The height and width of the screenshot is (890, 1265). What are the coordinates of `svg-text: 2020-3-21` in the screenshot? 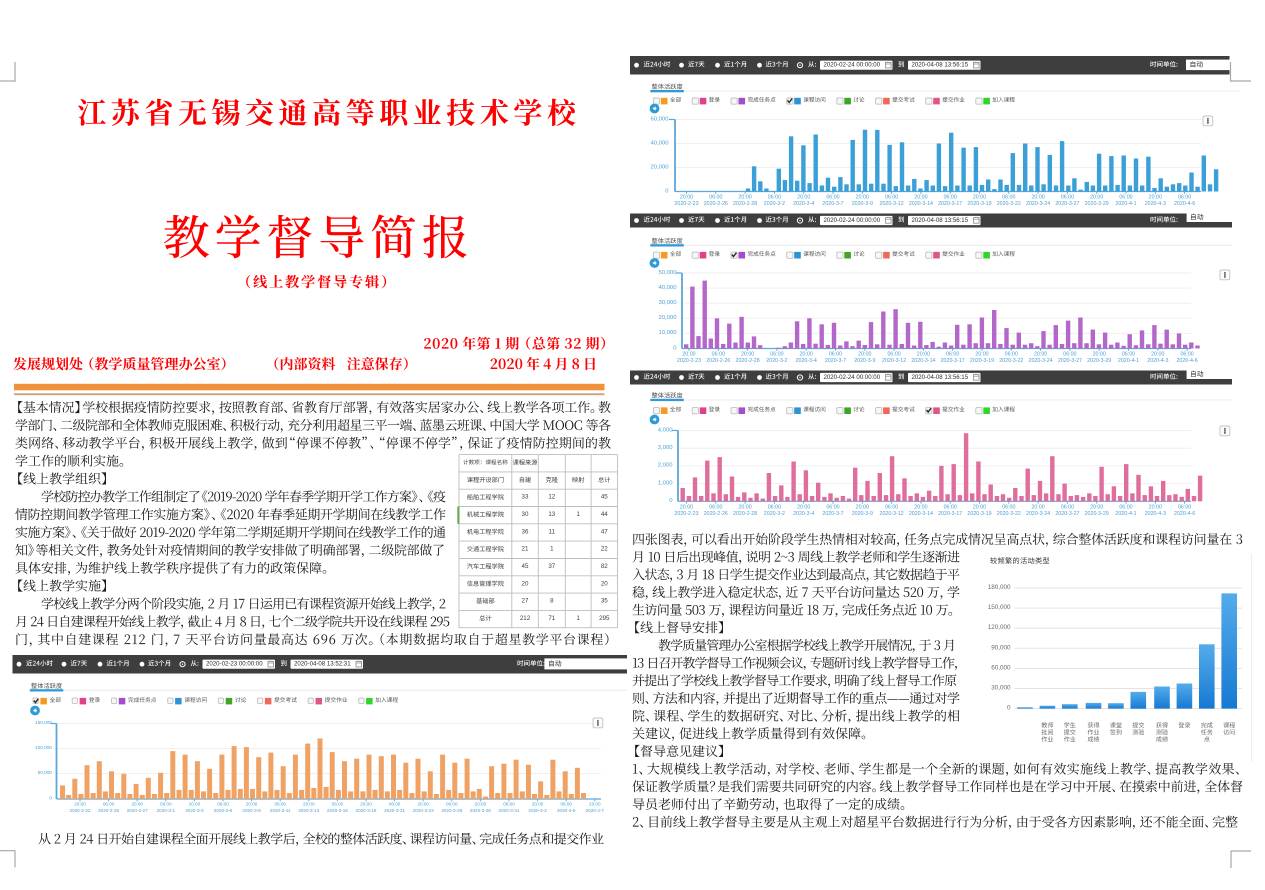 It's located at (394, 810).